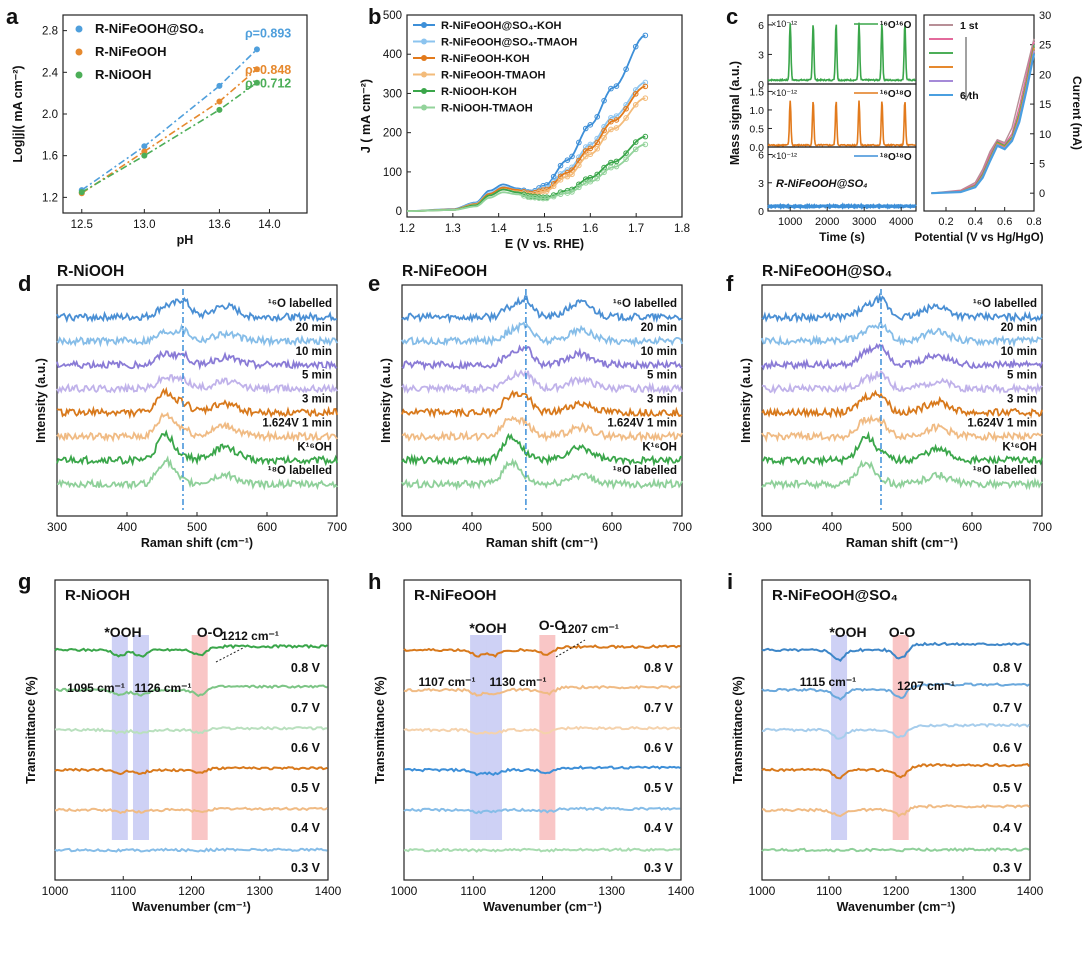  What do you see at coordinates (822, 184) in the screenshot?
I see `sample-label: R-NiFeOOH@SO₄` at bounding box center [822, 184].